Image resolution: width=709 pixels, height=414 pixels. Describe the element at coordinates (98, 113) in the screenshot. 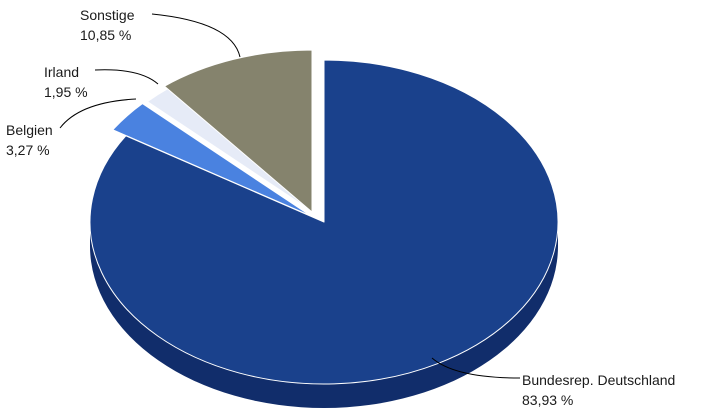

I see `leader-line-belgien` at that location.